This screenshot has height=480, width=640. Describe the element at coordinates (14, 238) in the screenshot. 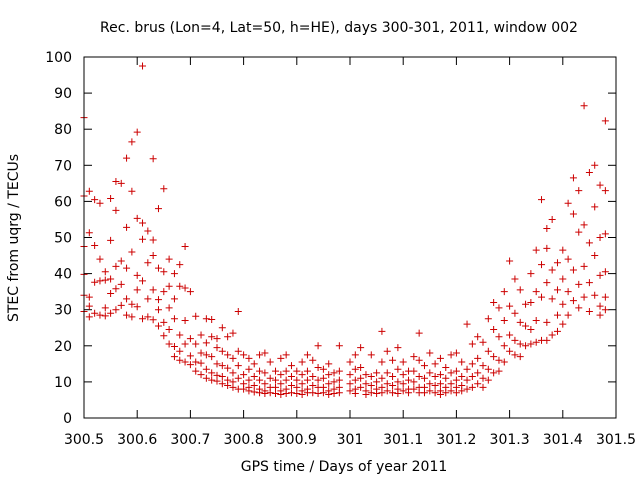

I see `y-axis-label: STEC from uqrg / TECUs` at that location.